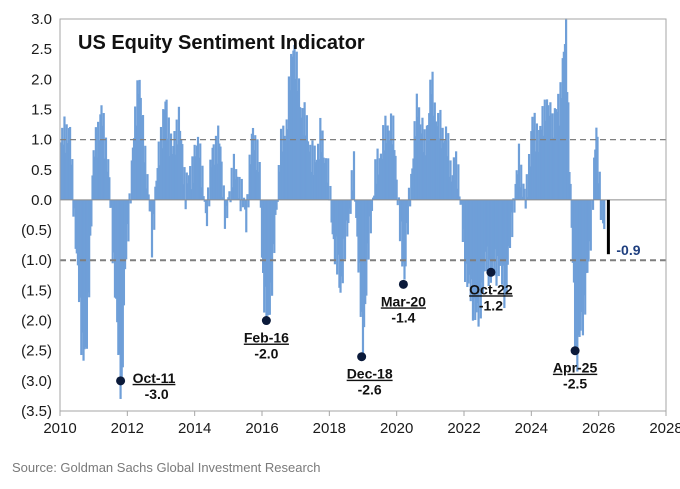 The height and width of the screenshot is (489, 680). What do you see at coordinates (41, 109) in the screenshot?
I see `y-tick-label: 1.5` at bounding box center [41, 109].